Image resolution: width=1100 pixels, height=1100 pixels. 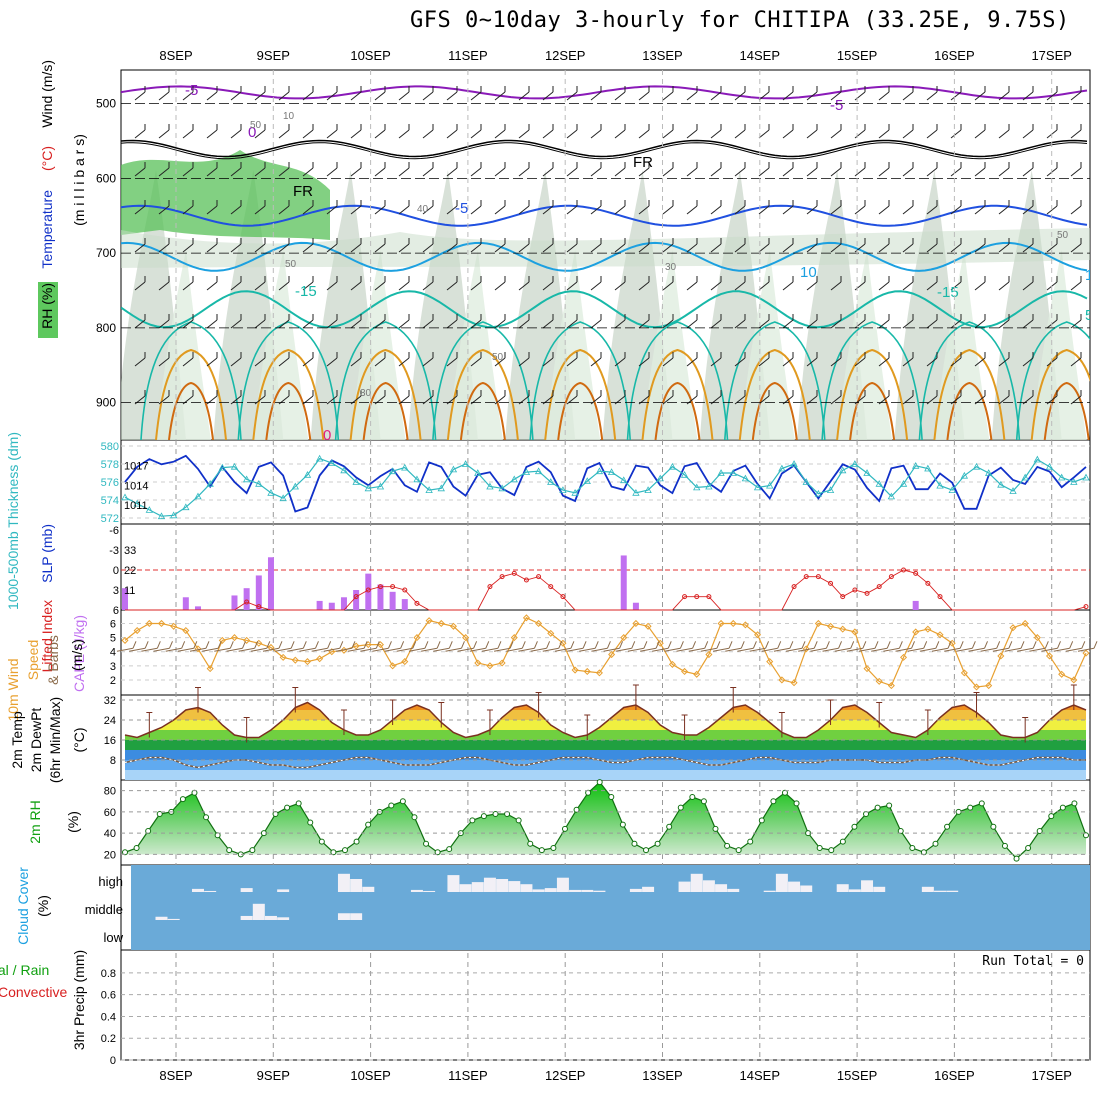 I want to click on wind-tick-label: 5, so click(x=113, y=639).